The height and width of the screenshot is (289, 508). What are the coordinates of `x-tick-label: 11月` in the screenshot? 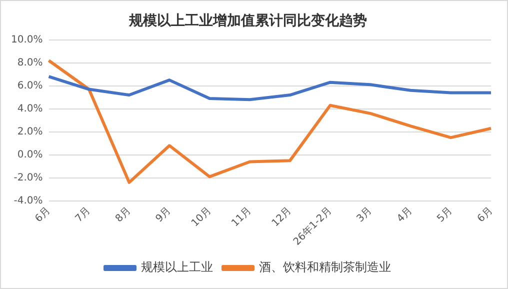 It's located at (242, 217).